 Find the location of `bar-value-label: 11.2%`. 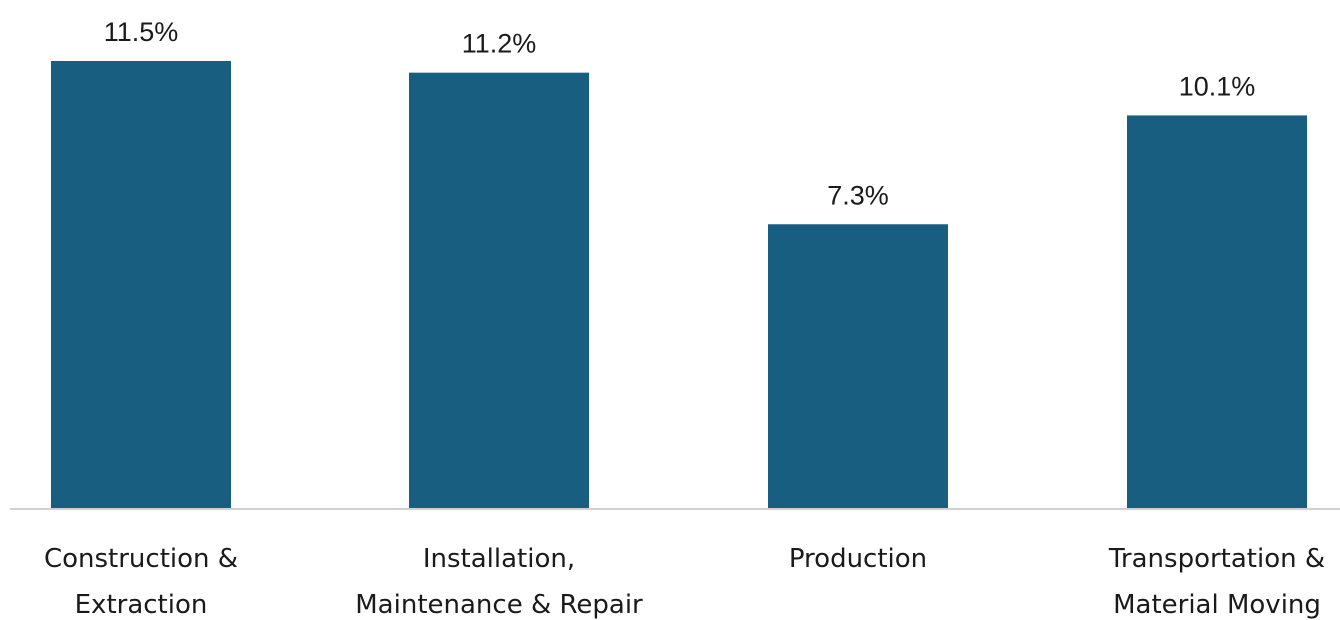

bar-value-label: 11.2% is located at coordinates (499, 44).